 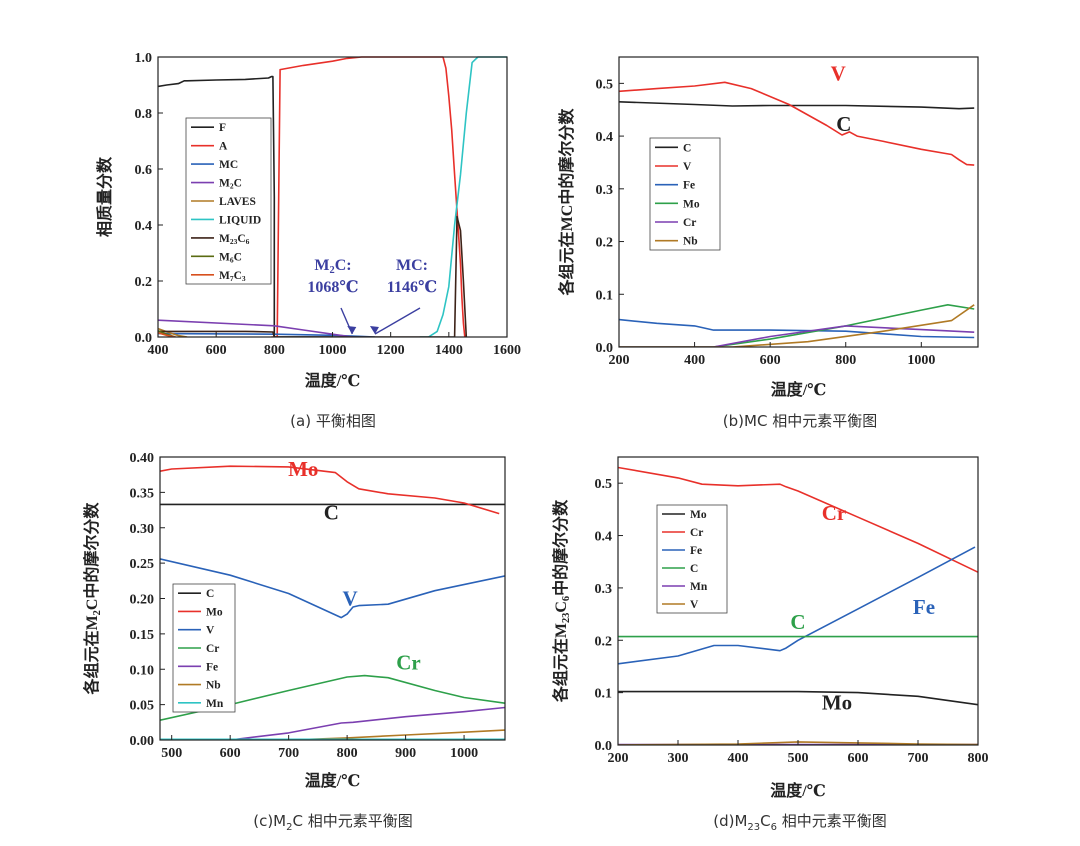 I want to click on legend-entry-0: F, so click(x=222, y=128).